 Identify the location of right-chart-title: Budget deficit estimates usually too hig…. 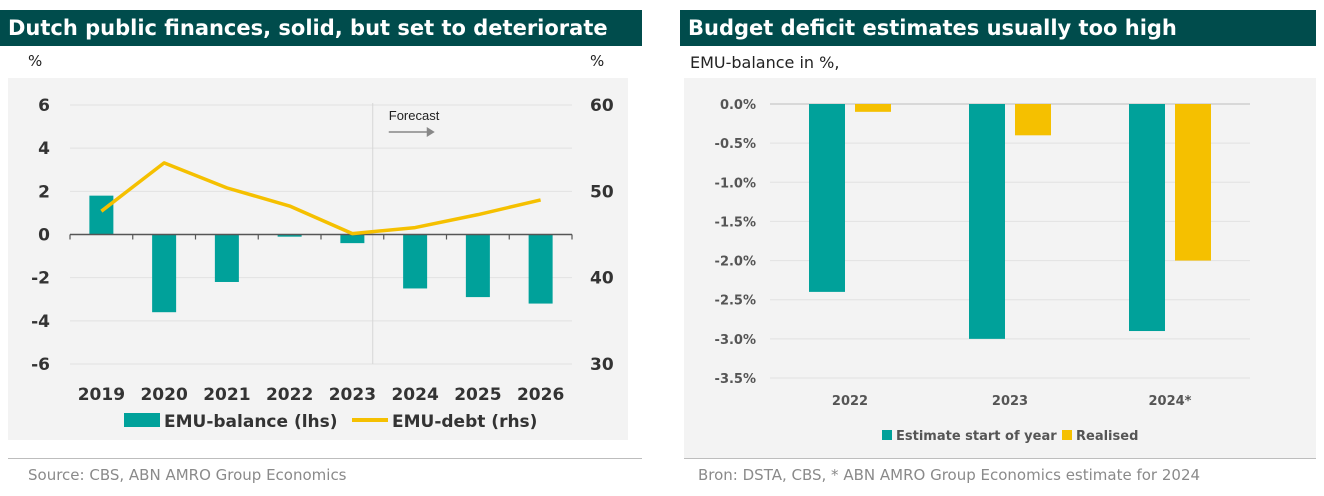
(998, 28).